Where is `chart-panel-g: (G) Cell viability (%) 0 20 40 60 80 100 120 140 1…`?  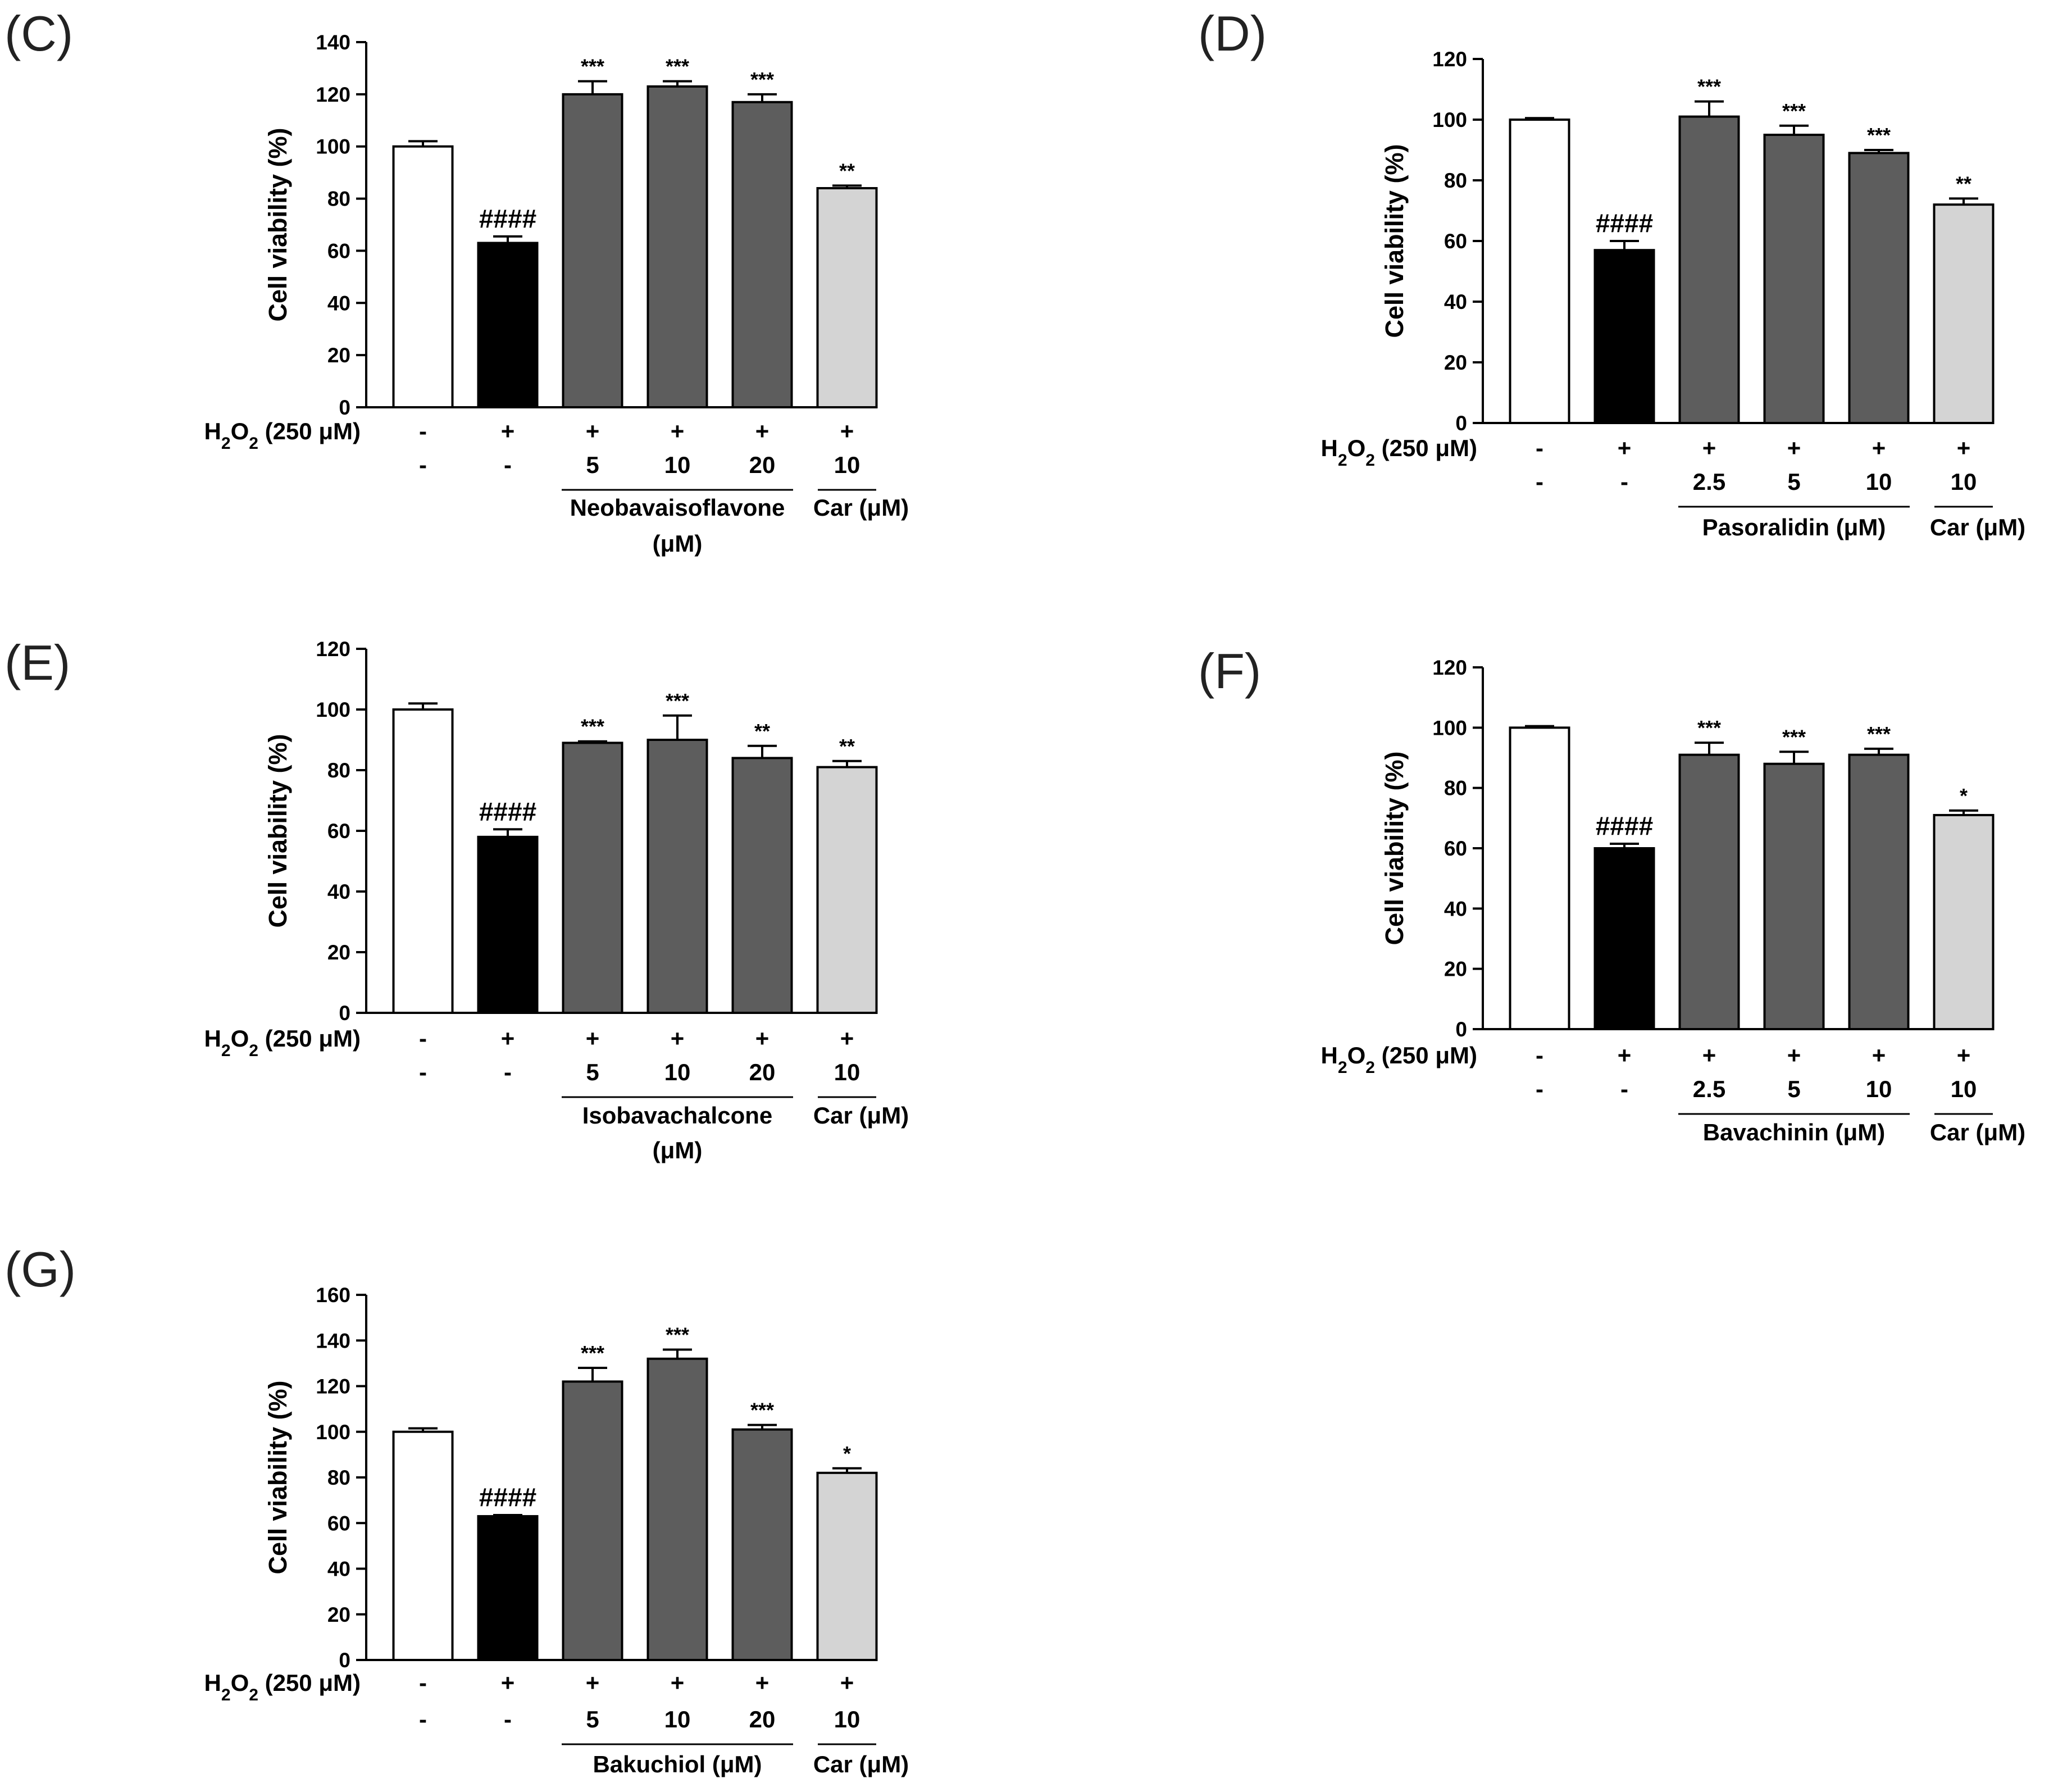 chart-panel-g: (G) Cell viability (%) 0 20 40 60 80 100 120 140 1… is located at coordinates (456, 1509).